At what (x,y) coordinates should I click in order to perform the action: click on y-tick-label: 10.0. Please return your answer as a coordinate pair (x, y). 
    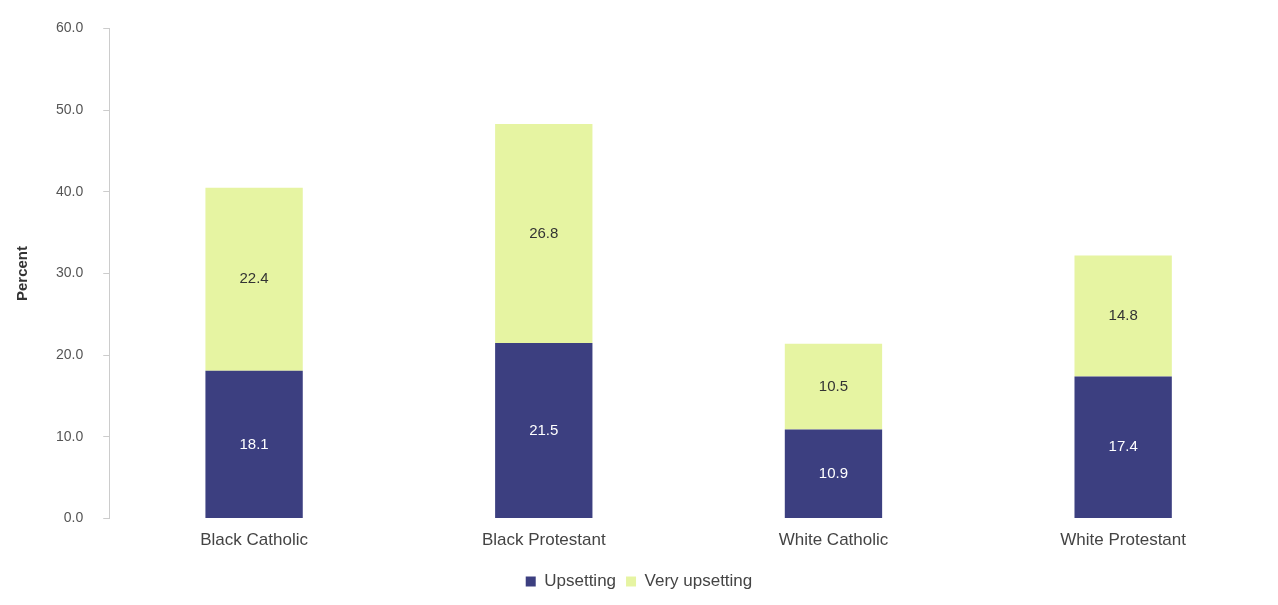
    Looking at the image, I should click on (70, 435).